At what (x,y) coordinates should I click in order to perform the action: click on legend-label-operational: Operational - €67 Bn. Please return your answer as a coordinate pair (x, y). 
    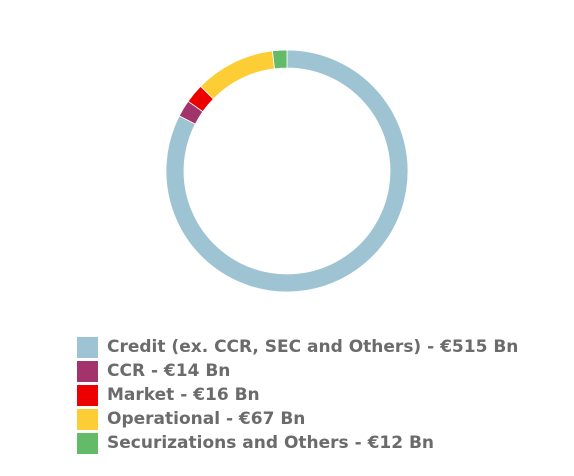
    Looking at the image, I should click on (206, 419).